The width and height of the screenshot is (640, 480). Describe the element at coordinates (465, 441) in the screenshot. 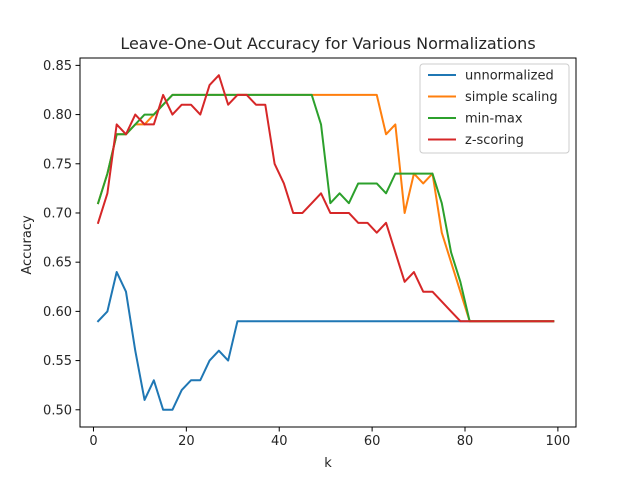

I see `x-tick-label: 80` at that location.